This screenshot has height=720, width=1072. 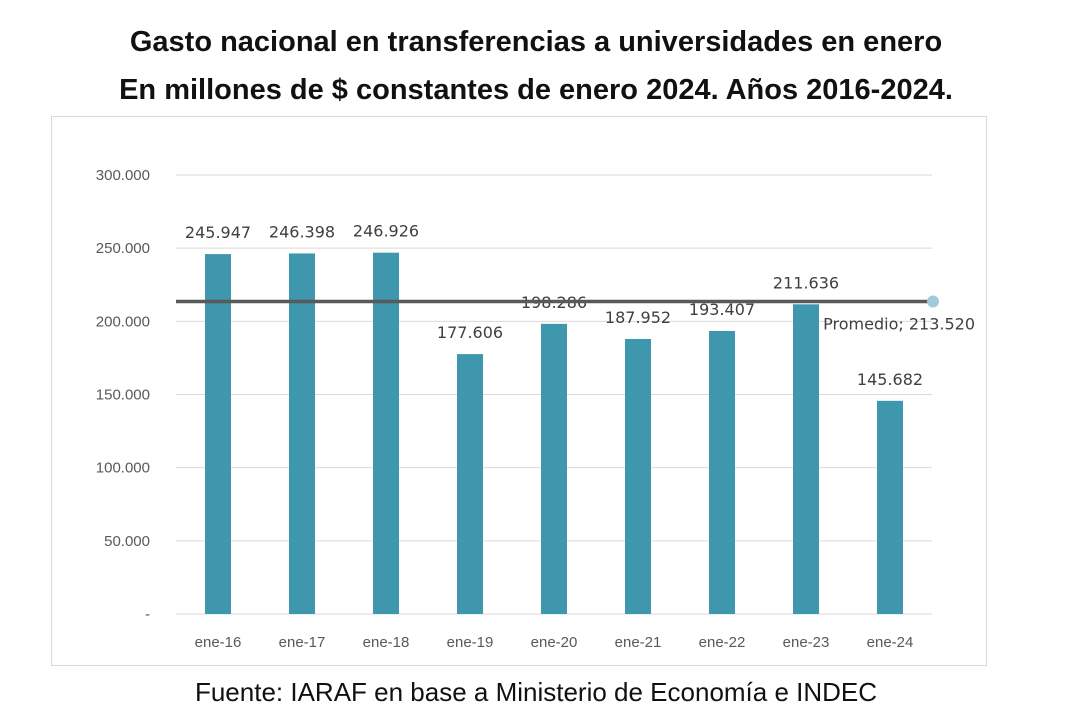 I want to click on data-label: 177.606, so click(x=470, y=332).